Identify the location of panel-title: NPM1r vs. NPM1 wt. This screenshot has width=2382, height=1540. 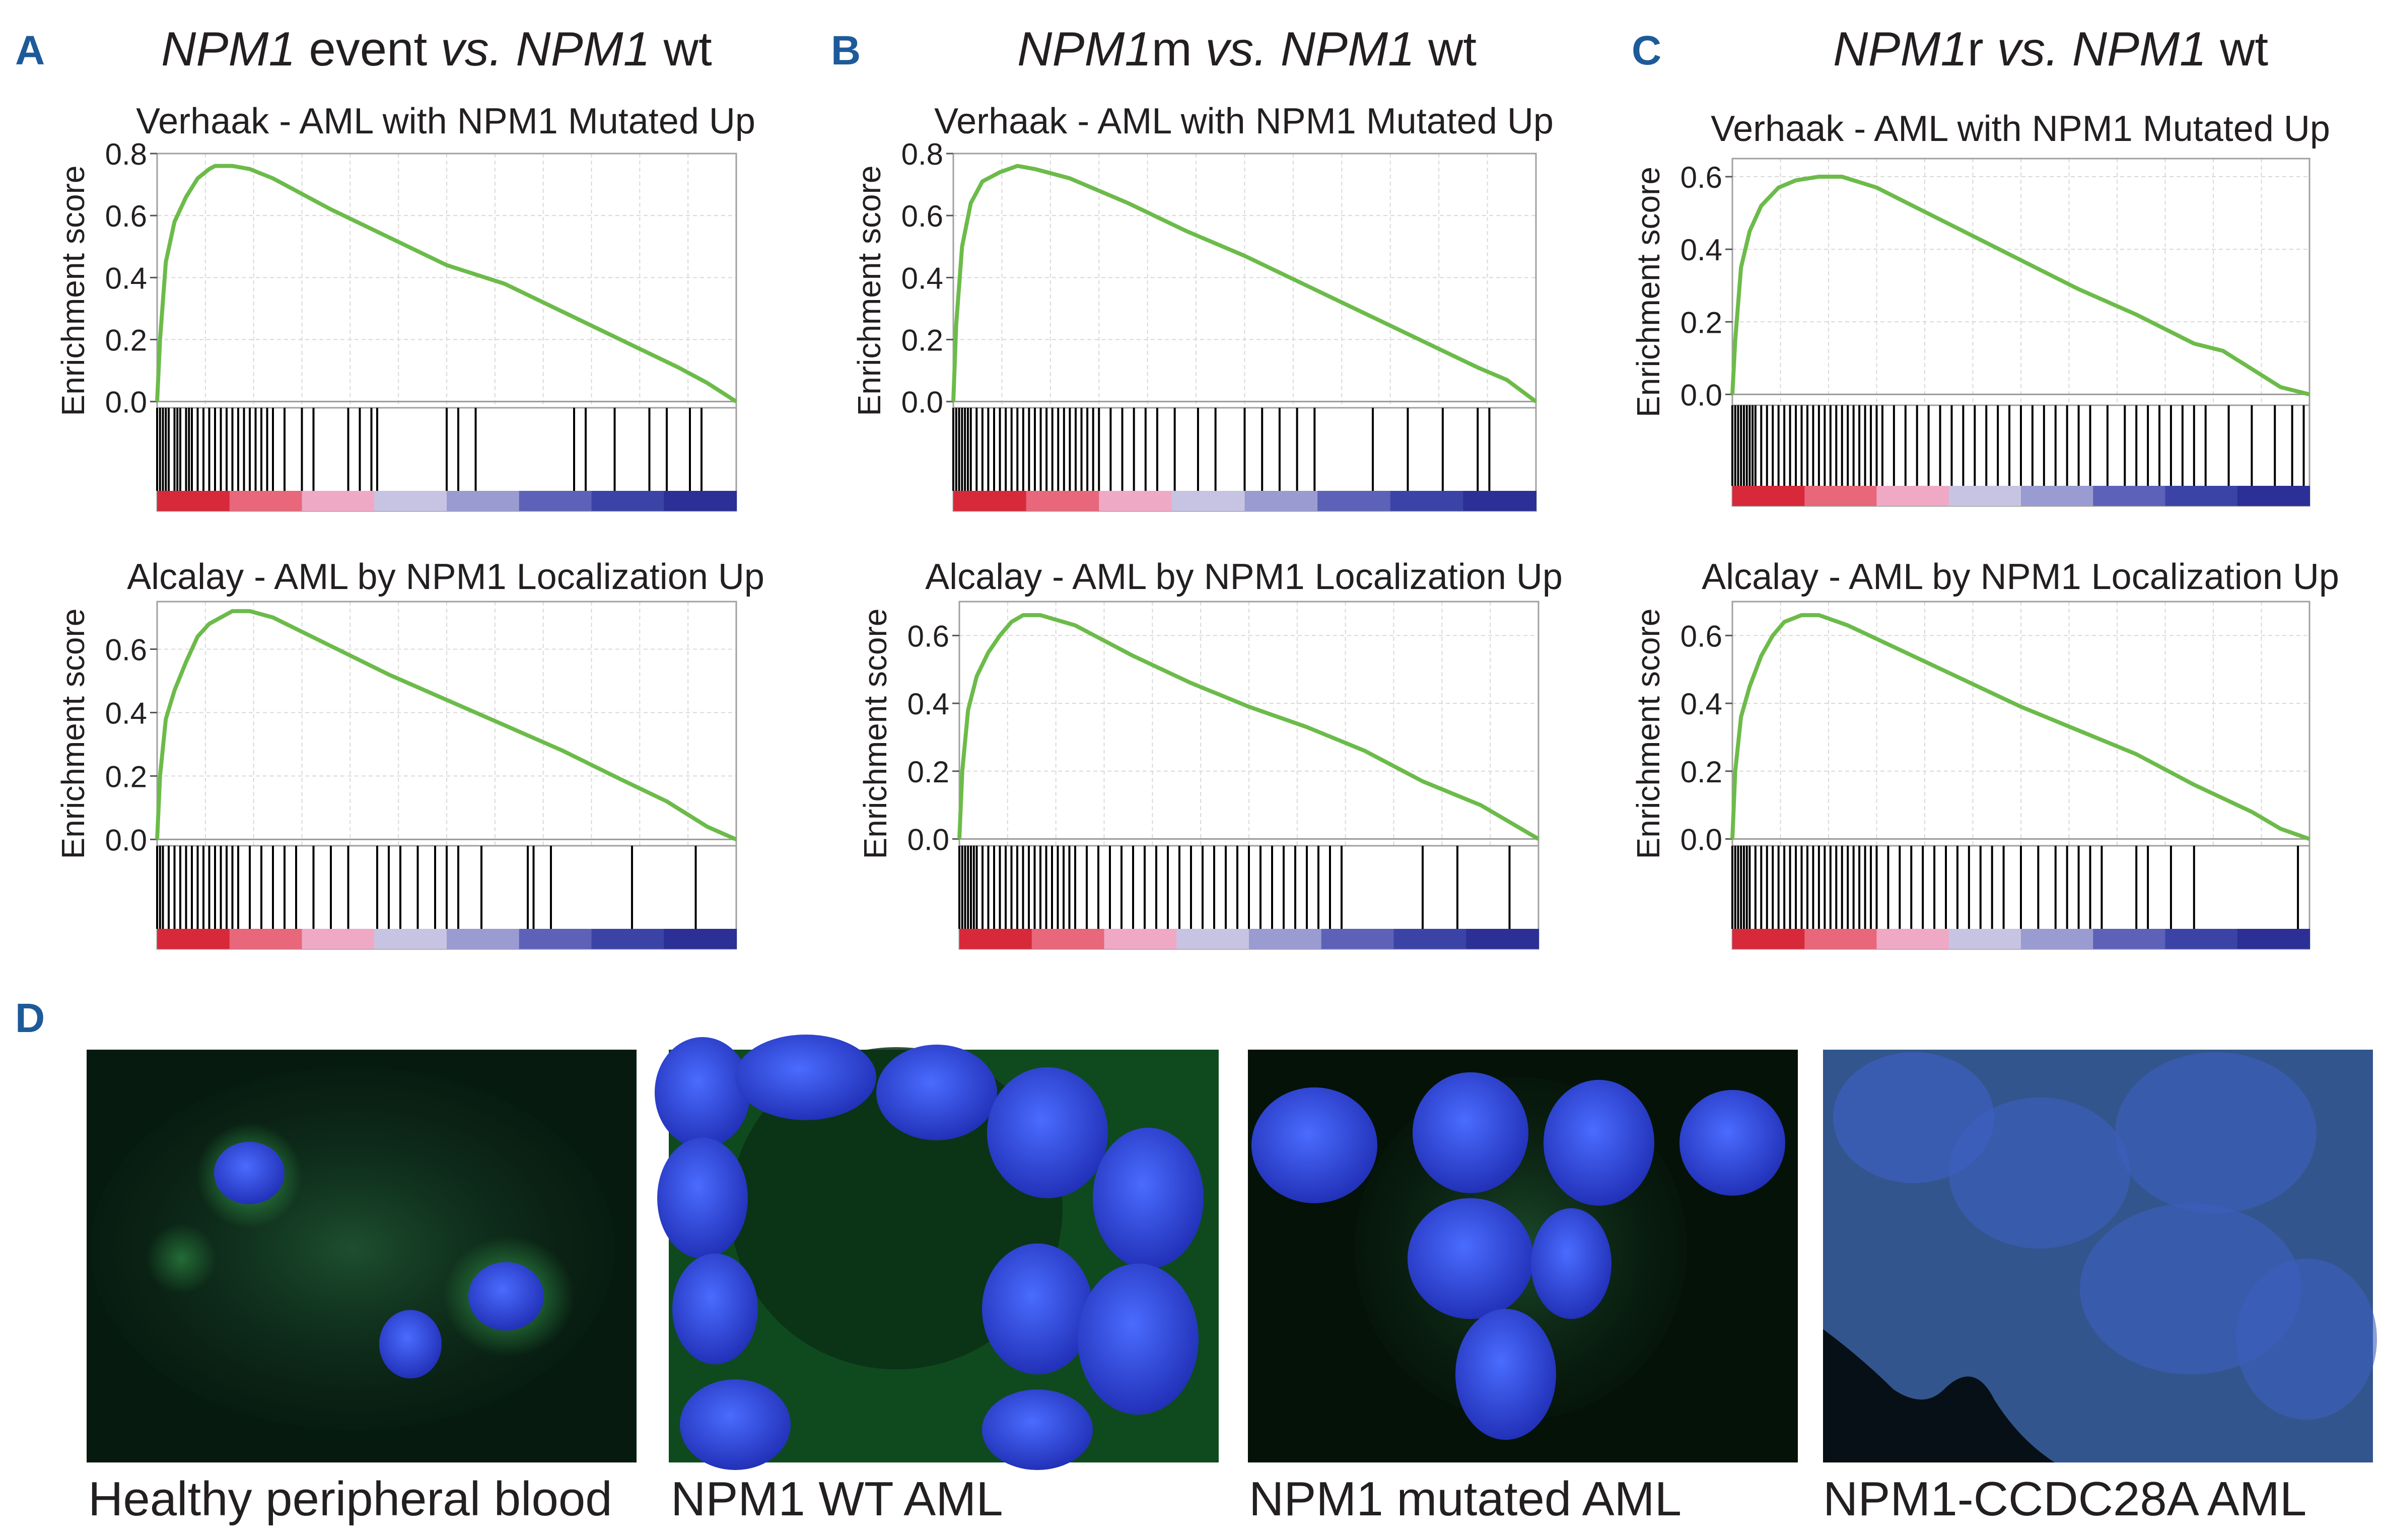
(2050, 49).